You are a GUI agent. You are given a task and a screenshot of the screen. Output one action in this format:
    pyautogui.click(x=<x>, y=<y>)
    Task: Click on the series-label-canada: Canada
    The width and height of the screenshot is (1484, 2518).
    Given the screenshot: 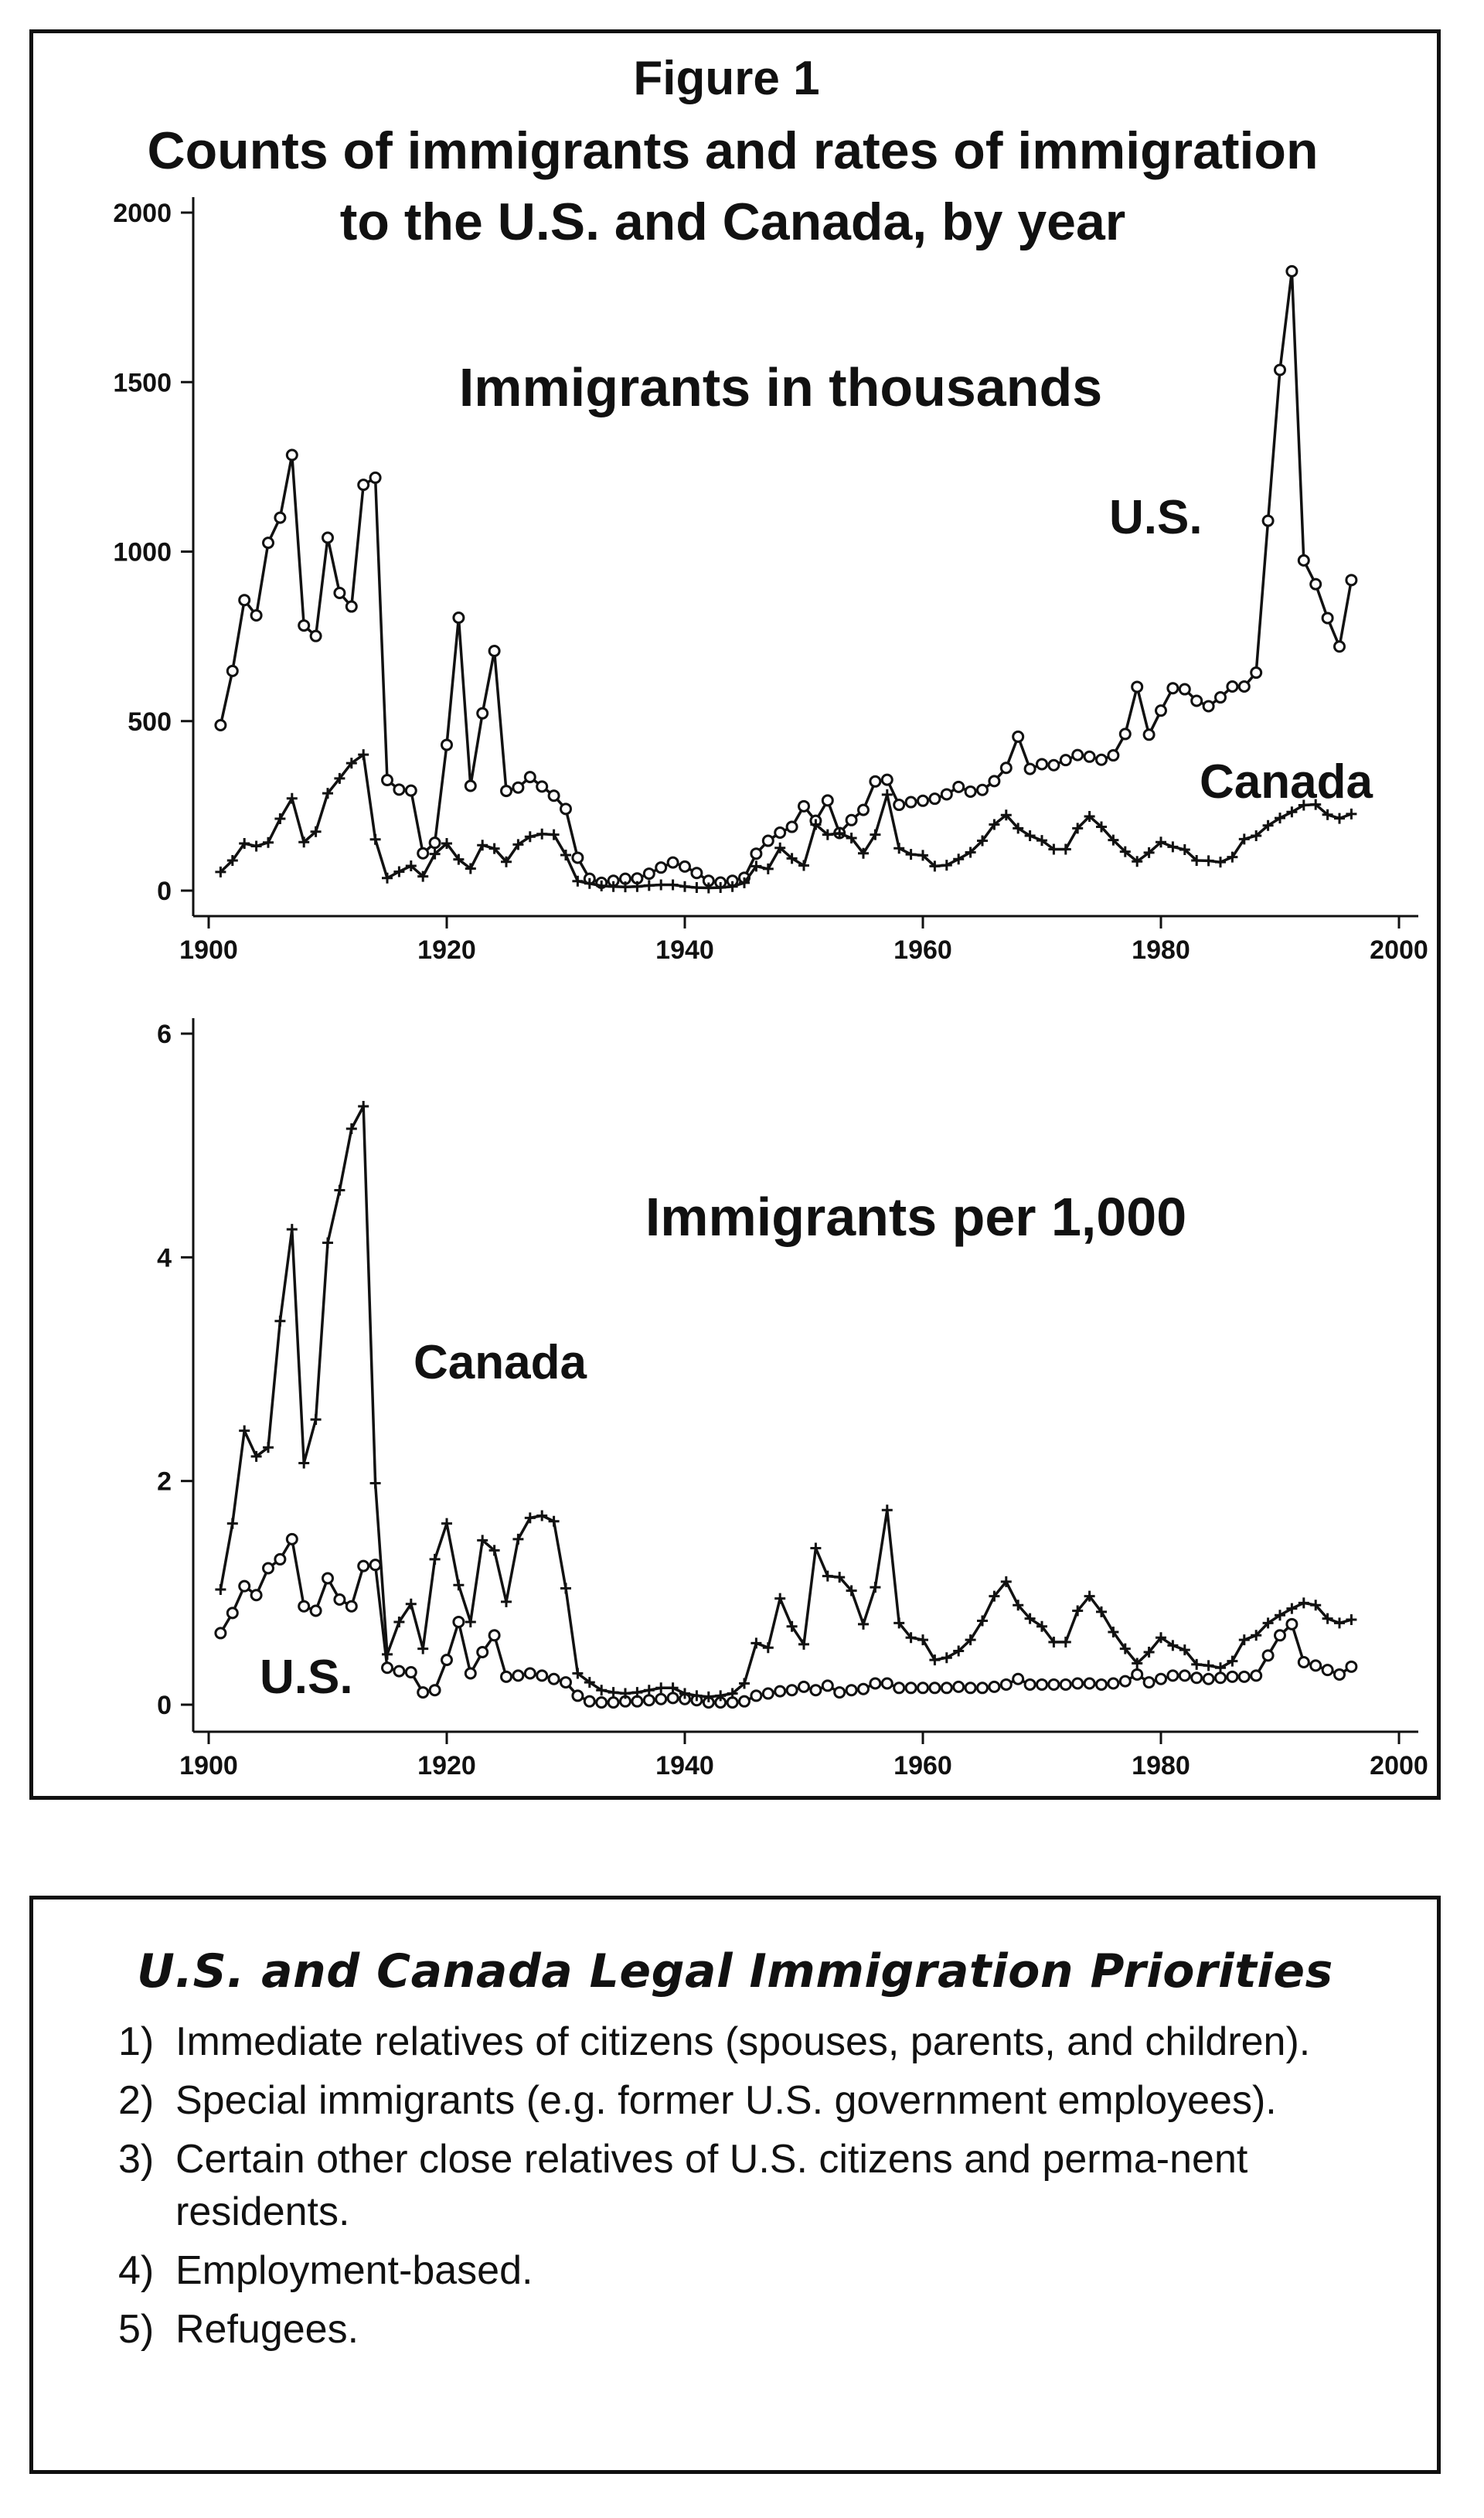 What is the action you would take?
    pyautogui.click(x=1286, y=782)
    